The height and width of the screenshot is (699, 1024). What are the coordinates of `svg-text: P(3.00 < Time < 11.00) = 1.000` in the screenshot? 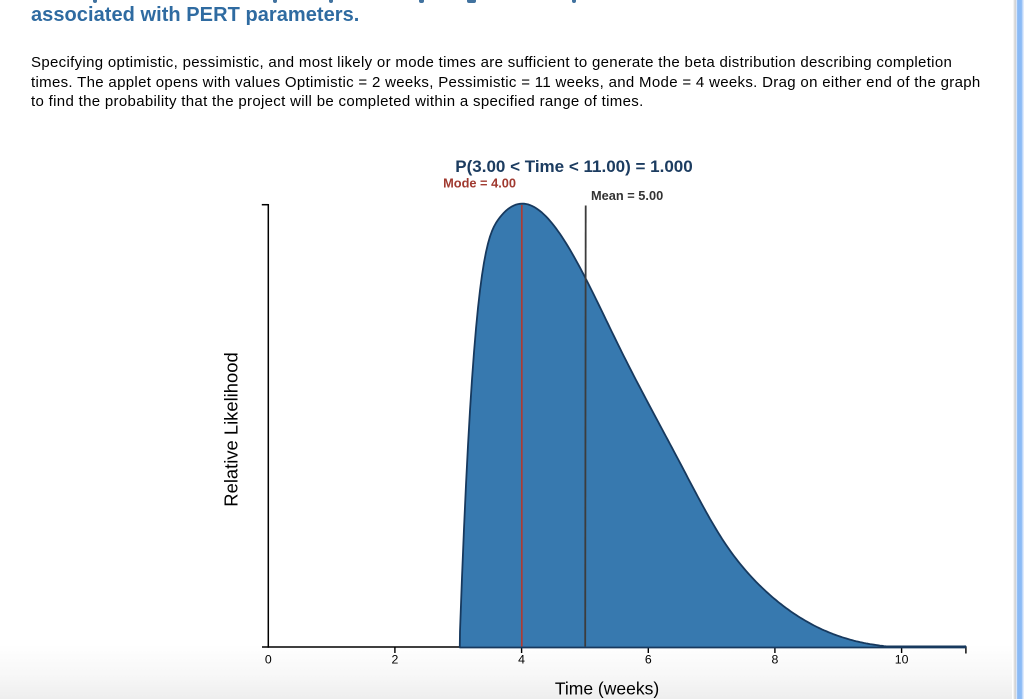 It's located at (573, 166).